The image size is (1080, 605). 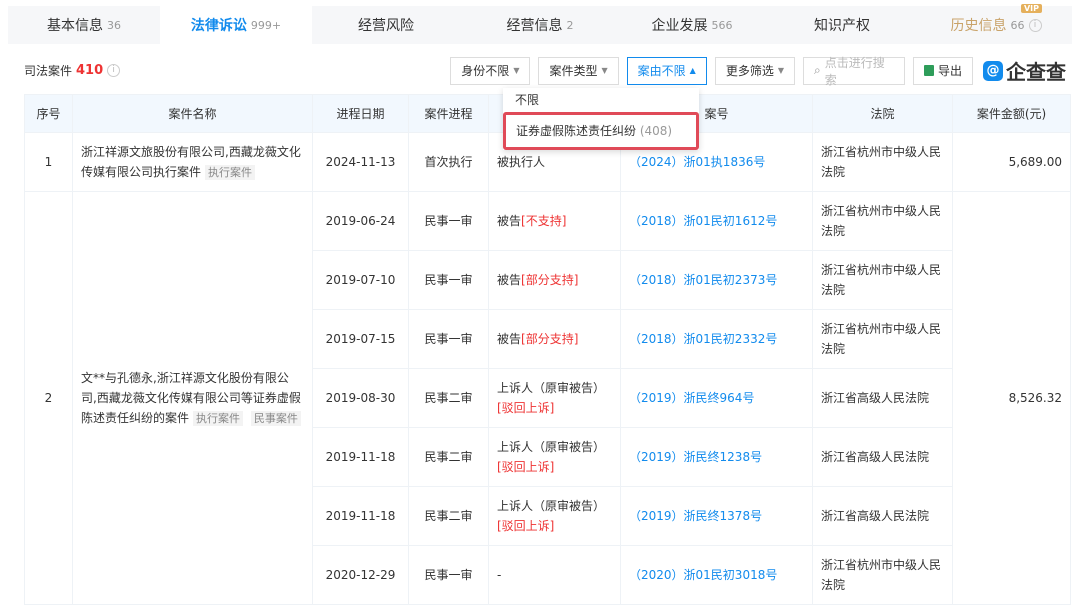 I want to click on case-number: （2018）浙01民初2332号, so click(x=716, y=339).